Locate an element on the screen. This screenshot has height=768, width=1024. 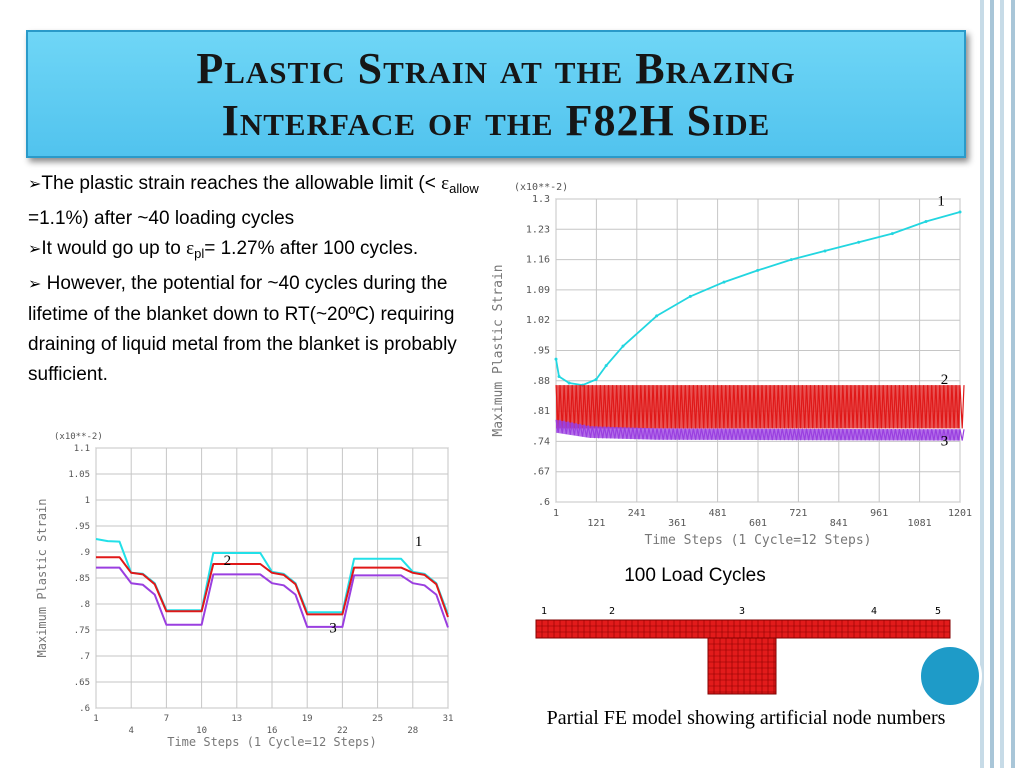
epsilon-subscript: allow is located at coordinates (464, 188).